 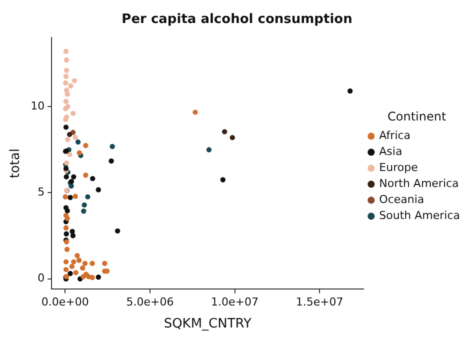 What do you see at coordinates (398, 167) in the screenshot?
I see `legend-label: Europe` at bounding box center [398, 167].